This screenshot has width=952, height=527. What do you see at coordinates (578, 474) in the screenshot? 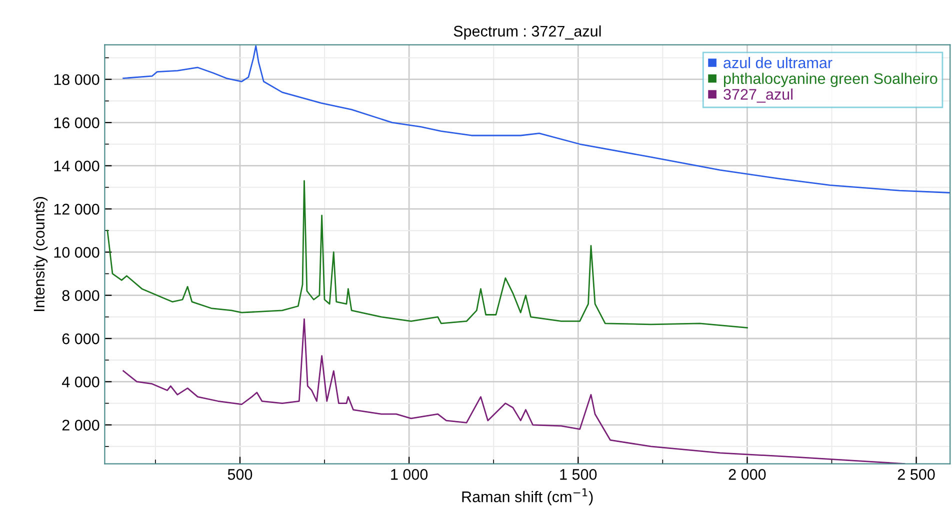
I see `x-tick-label: 1 500` at bounding box center [578, 474].